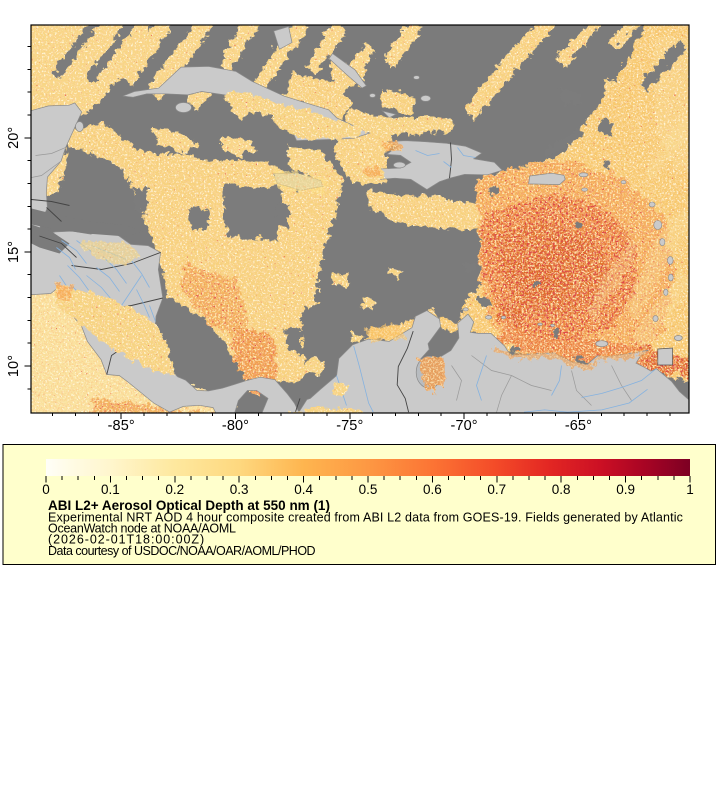 Image resolution: width=720 pixels, height=800 pixels. What do you see at coordinates (174, 489) in the screenshot?
I see `svg-text: 0.2` at bounding box center [174, 489].